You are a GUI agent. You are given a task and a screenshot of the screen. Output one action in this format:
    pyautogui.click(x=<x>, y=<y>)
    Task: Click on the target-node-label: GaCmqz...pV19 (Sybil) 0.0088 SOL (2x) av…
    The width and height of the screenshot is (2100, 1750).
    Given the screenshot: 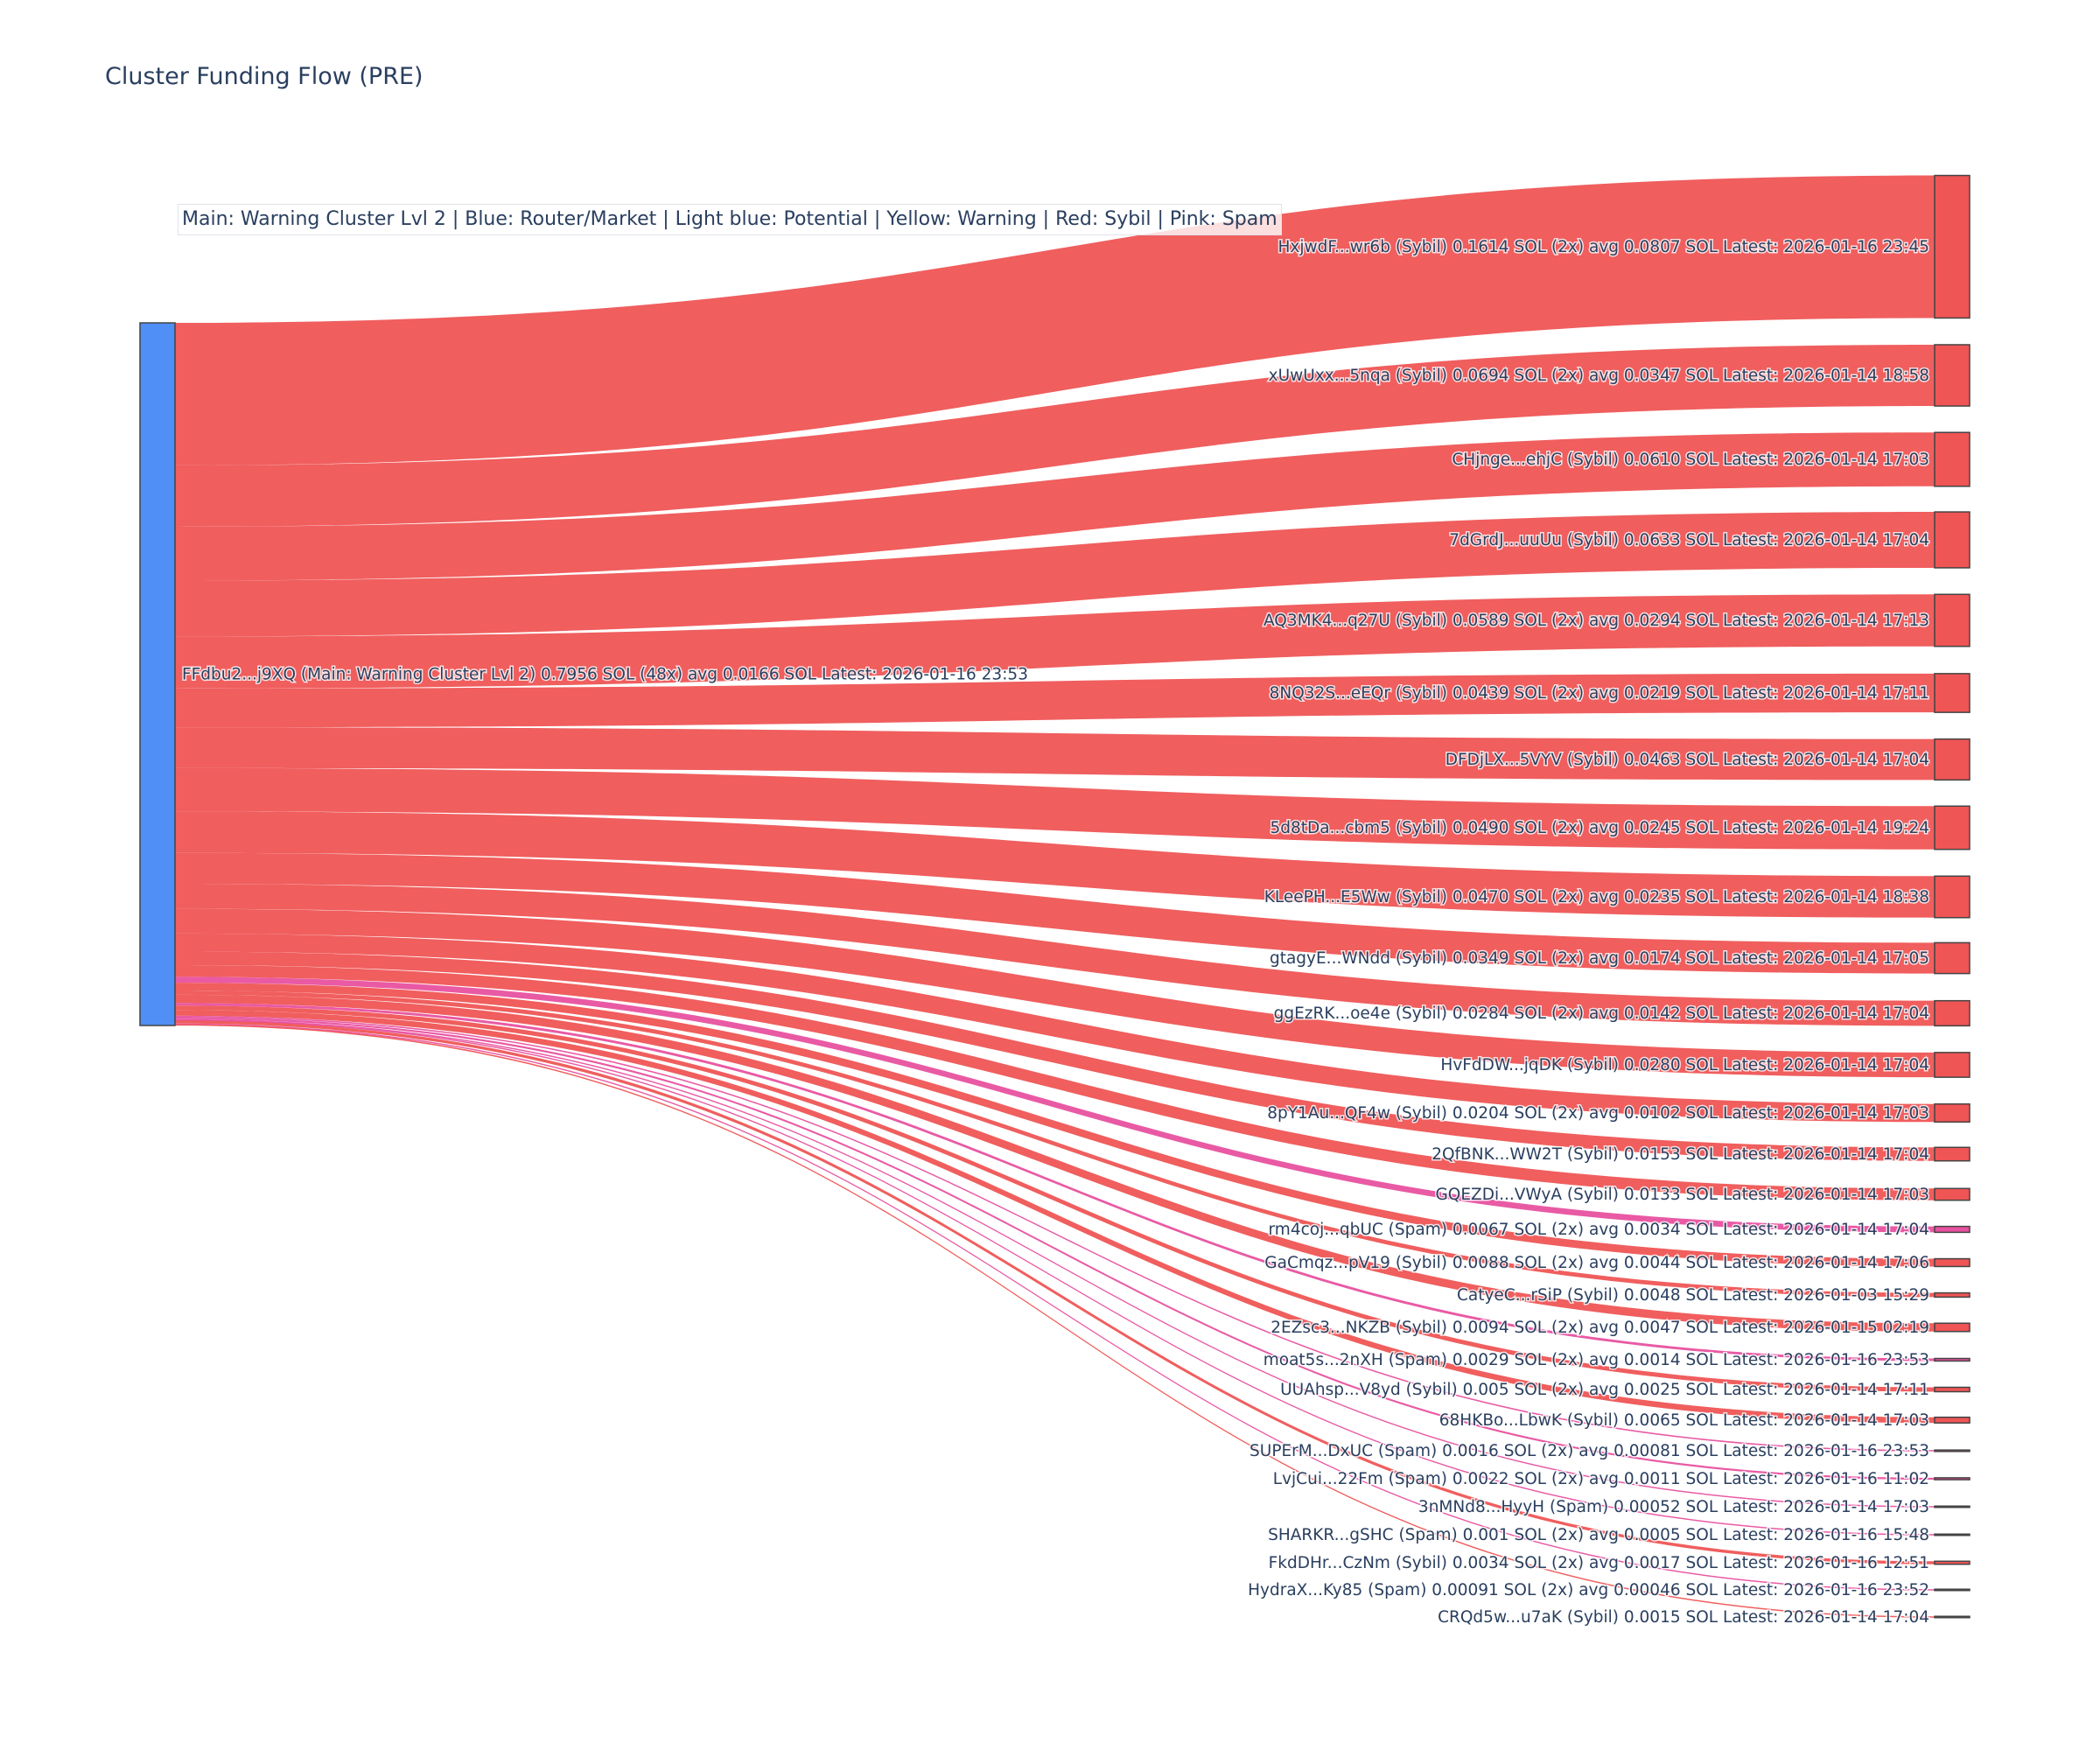 What is the action you would take?
    pyautogui.click(x=1596, y=1263)
    